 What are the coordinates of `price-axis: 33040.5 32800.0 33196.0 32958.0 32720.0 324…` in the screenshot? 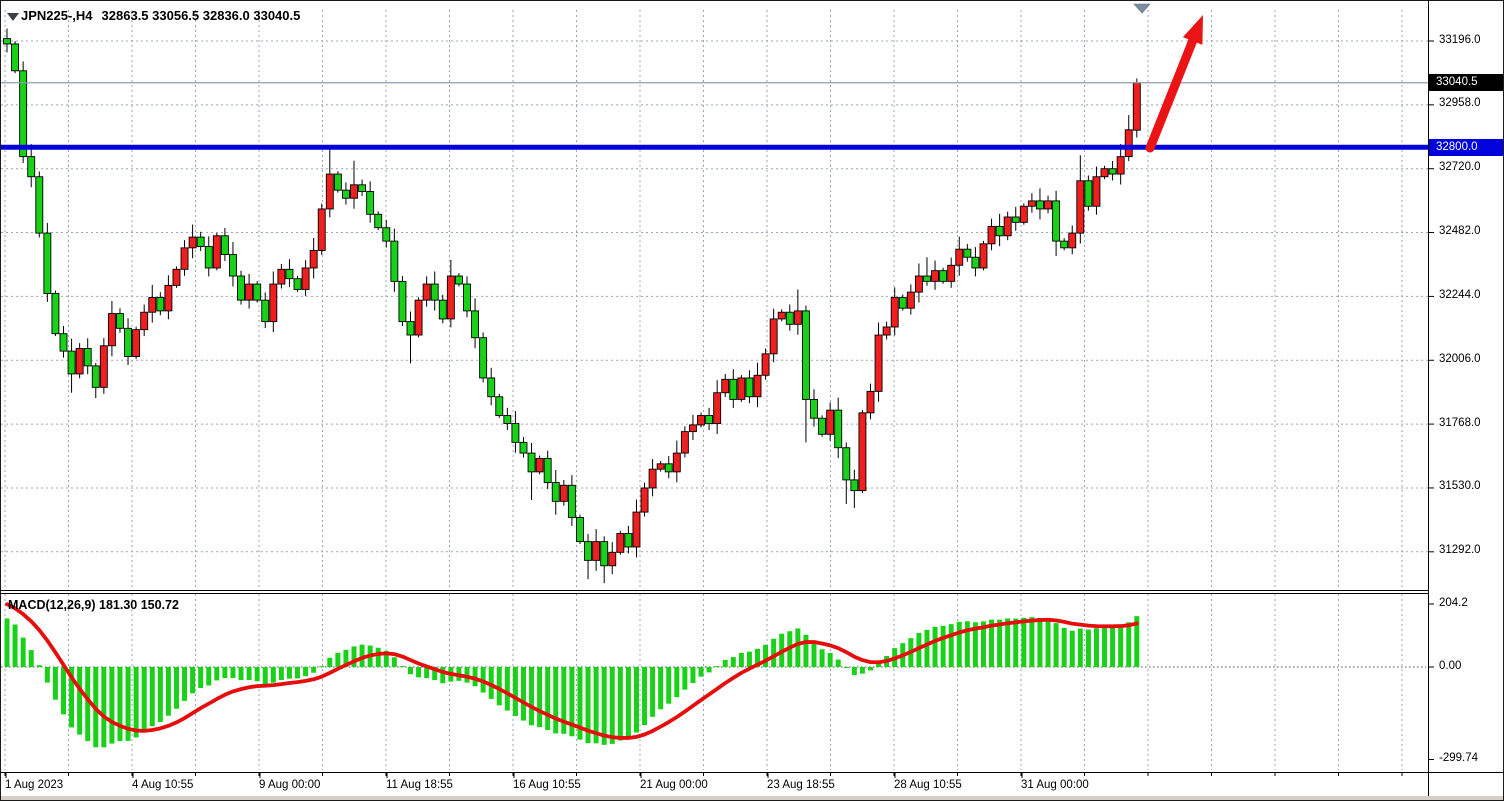 It's located at (1466, 399).